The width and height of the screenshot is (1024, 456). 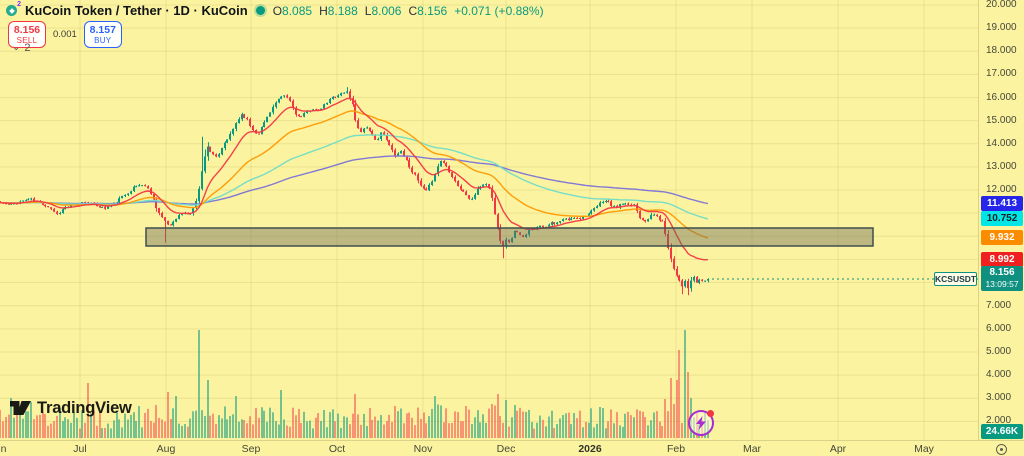 I want to click on current-price-badge: 8.156 13:09:57, so click(x=1002, y=279).